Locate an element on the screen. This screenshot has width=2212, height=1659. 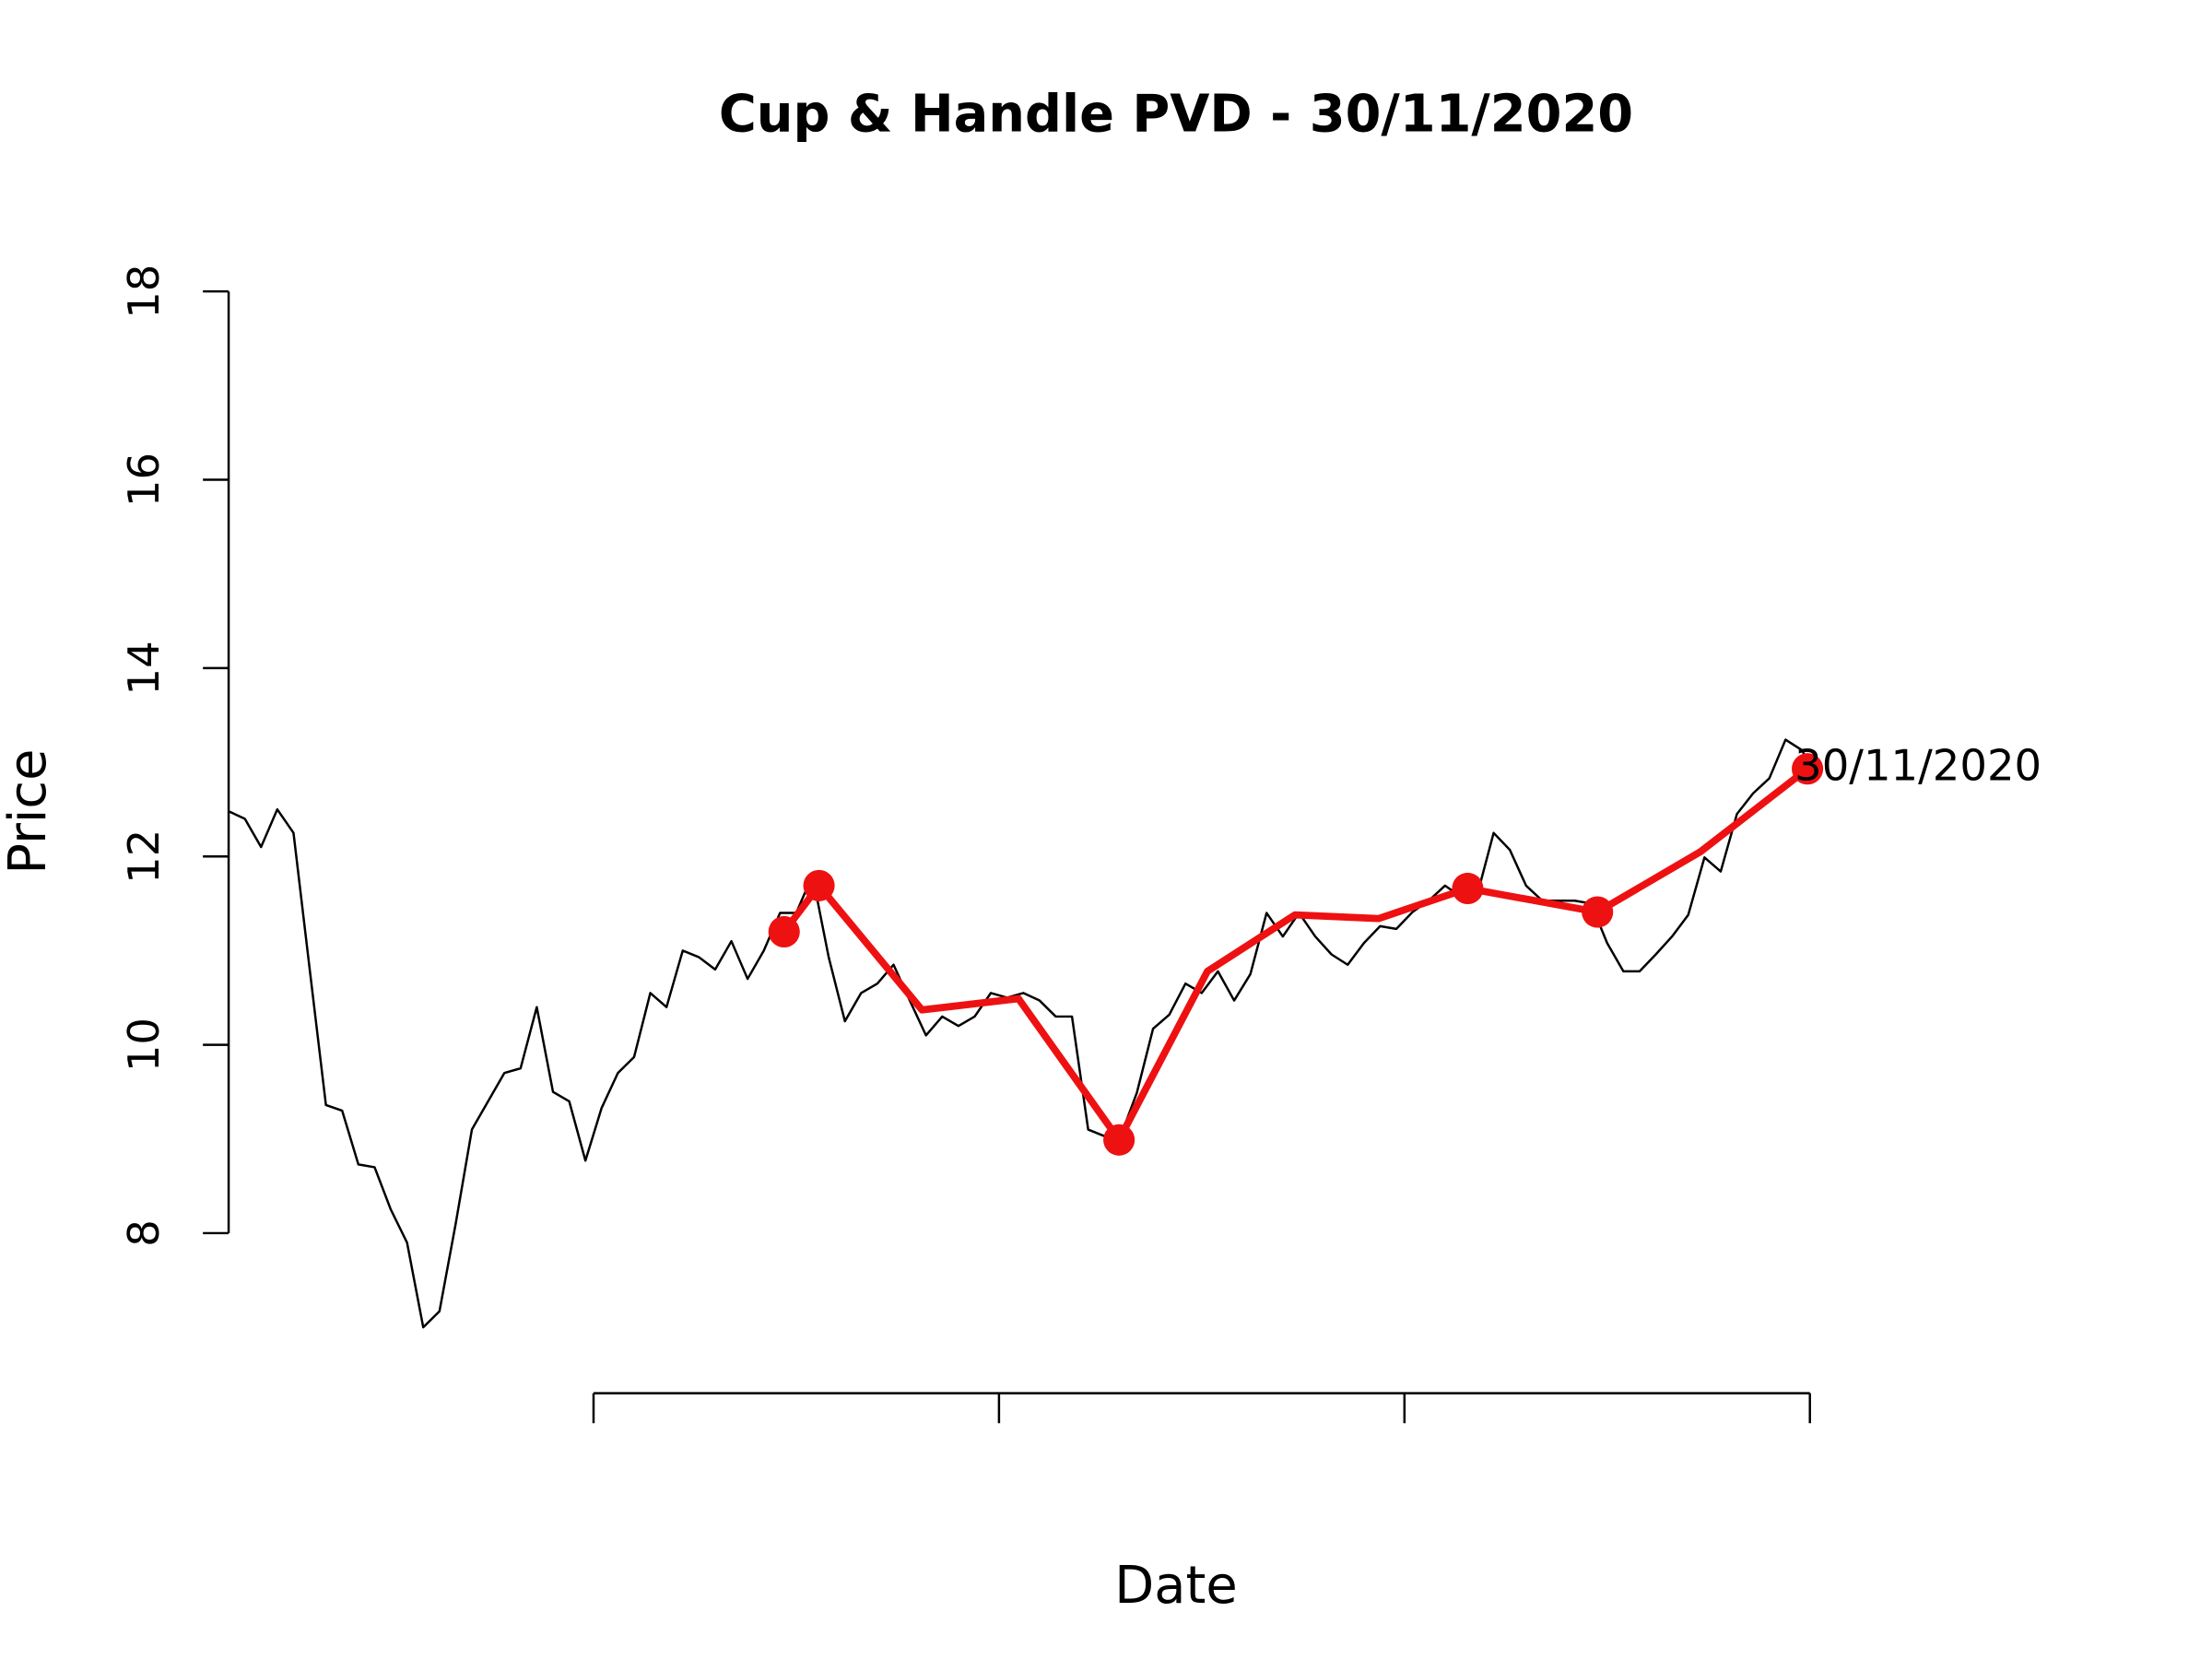
y-tick-label: 14 is located at coordinates (144, 668).